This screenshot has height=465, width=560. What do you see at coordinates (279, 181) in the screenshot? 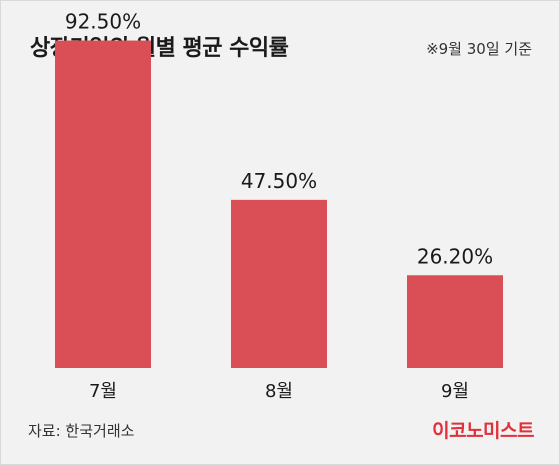
I see `data-label-2: 47.50%` at bounding box center [279, 181].